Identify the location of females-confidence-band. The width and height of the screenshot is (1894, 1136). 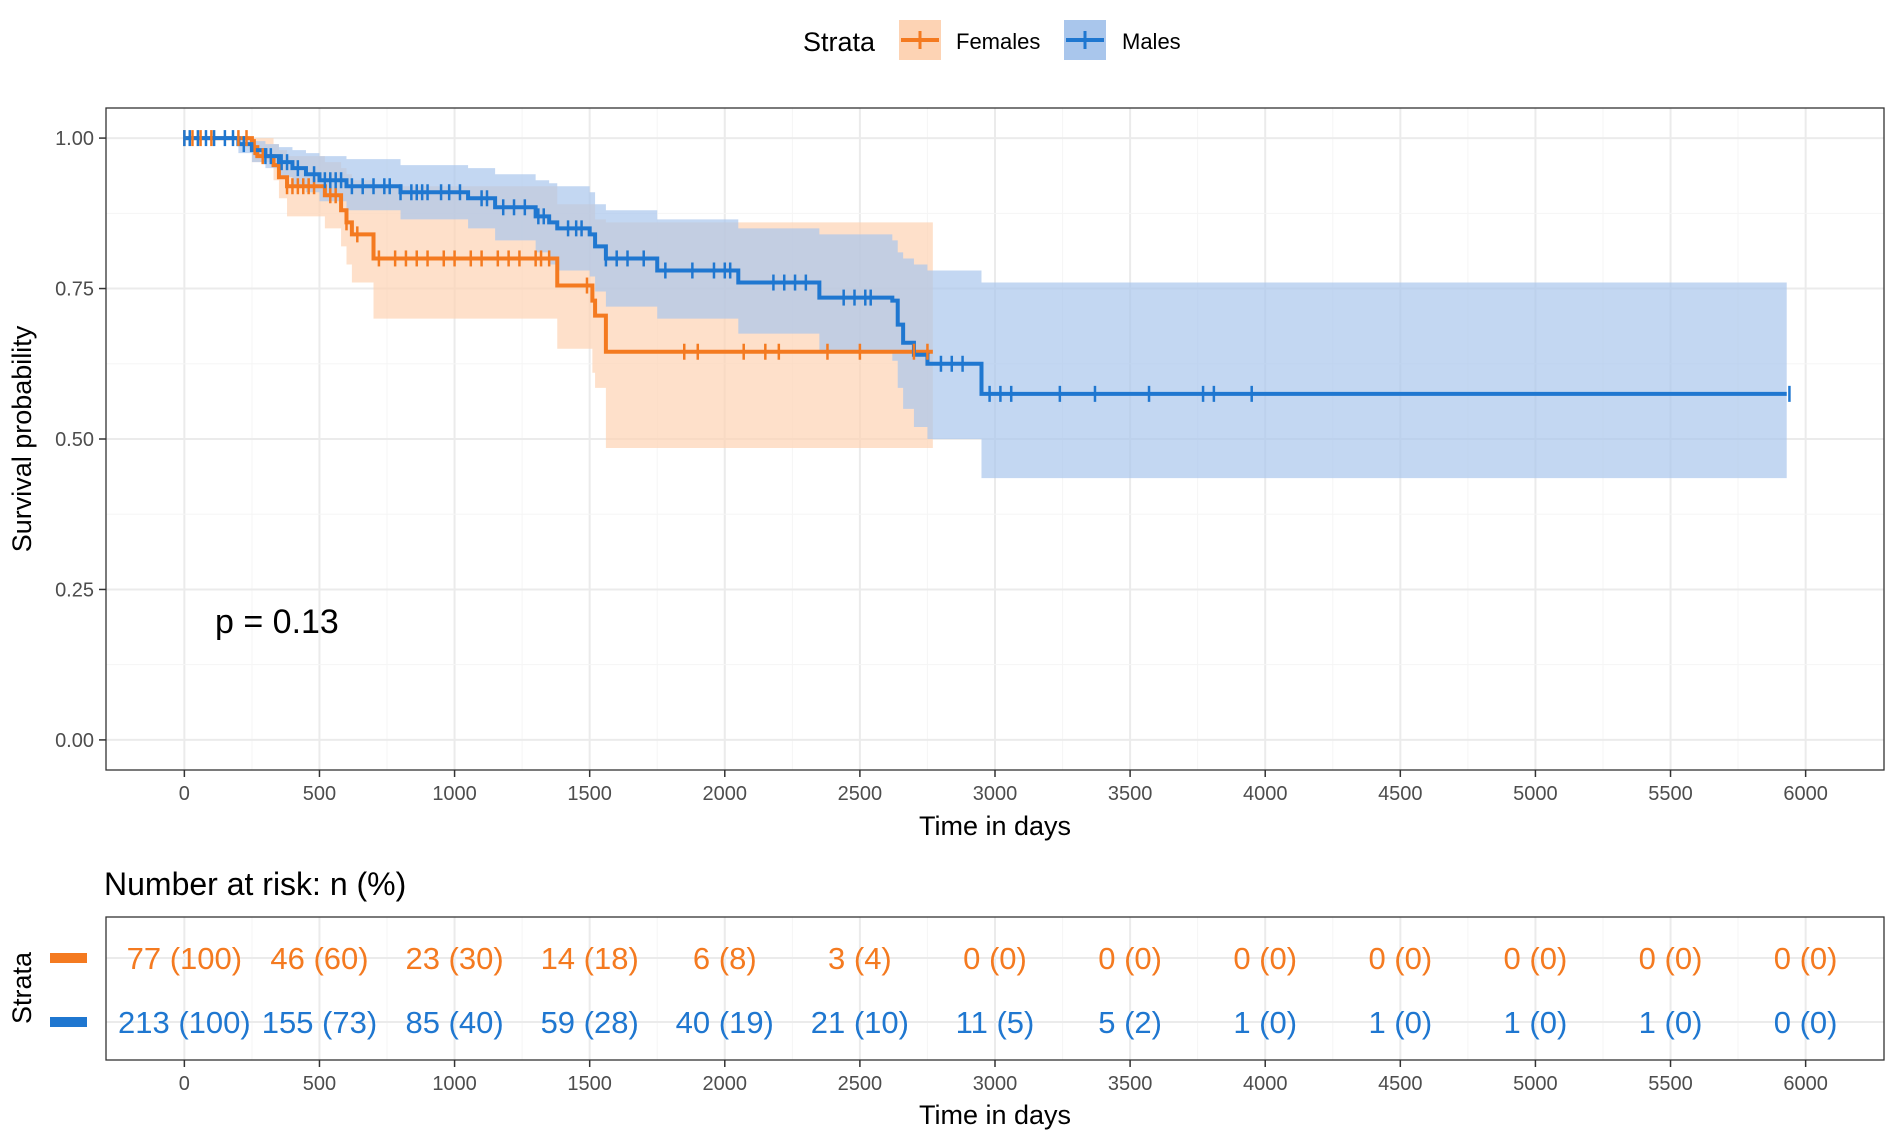
(558, 293).